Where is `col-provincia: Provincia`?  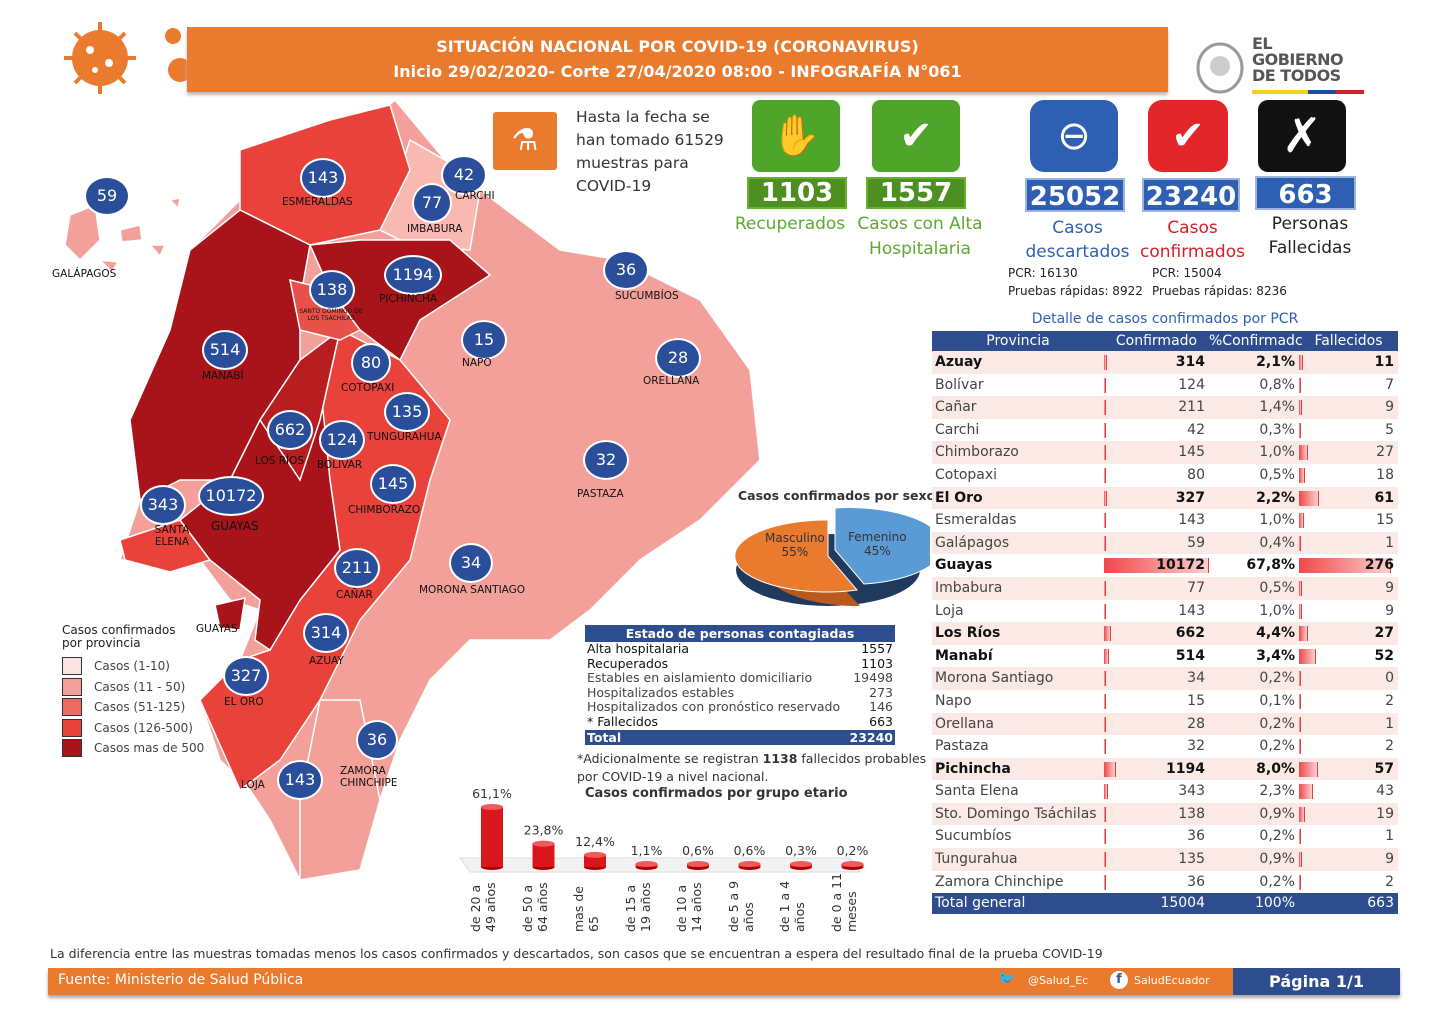
col-provincia: Provincia is located at coordinates (1018, 341).